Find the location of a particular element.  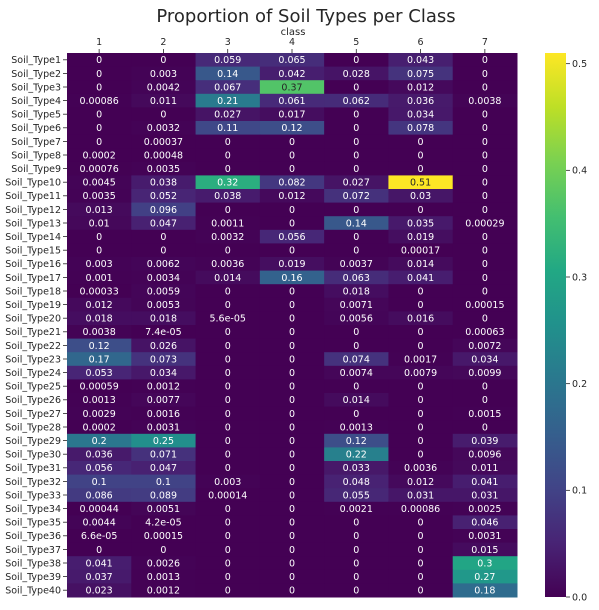

cell-value-label: 0.0053 is located at coordinates (163, 305).